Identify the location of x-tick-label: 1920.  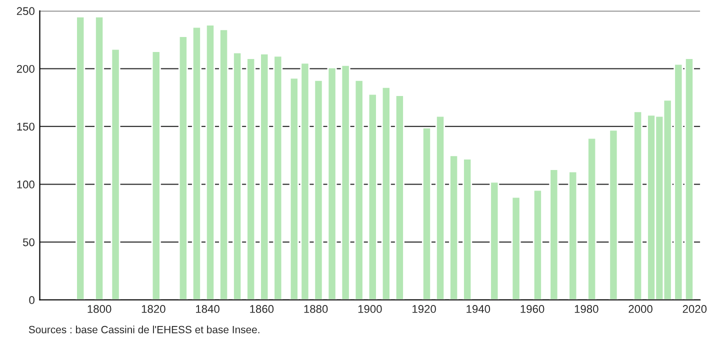
(424, 309).